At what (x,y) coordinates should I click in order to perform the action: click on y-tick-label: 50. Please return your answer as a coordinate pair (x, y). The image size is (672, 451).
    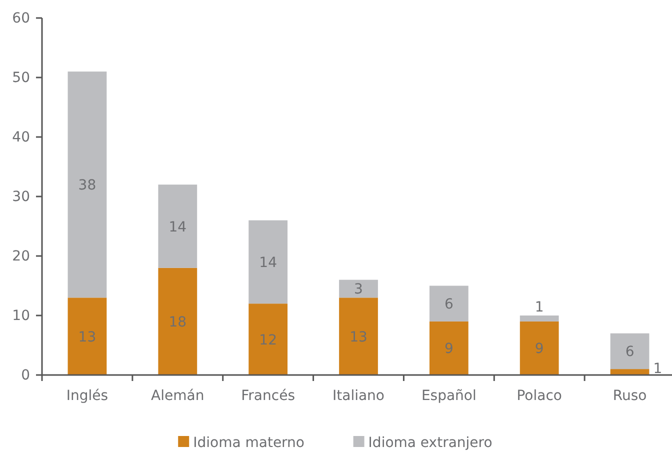
    Looking at the image, I should click on (21, 78).